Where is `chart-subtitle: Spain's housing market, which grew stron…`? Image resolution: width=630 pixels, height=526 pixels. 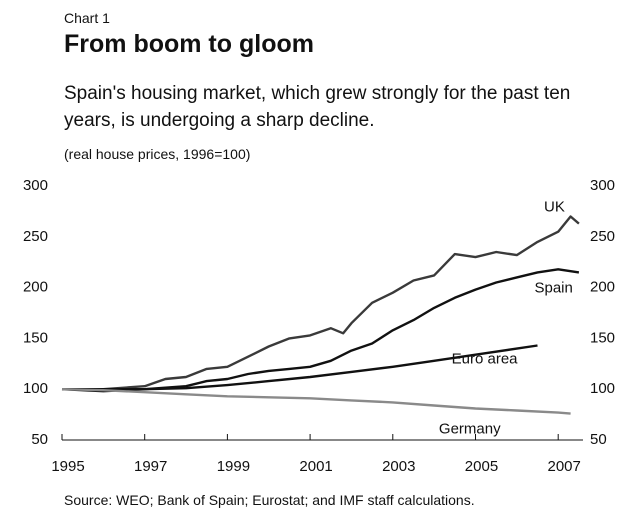
chart-subtitle: Spain's housing market, which grew stron… is located at coordinates (317, 107).